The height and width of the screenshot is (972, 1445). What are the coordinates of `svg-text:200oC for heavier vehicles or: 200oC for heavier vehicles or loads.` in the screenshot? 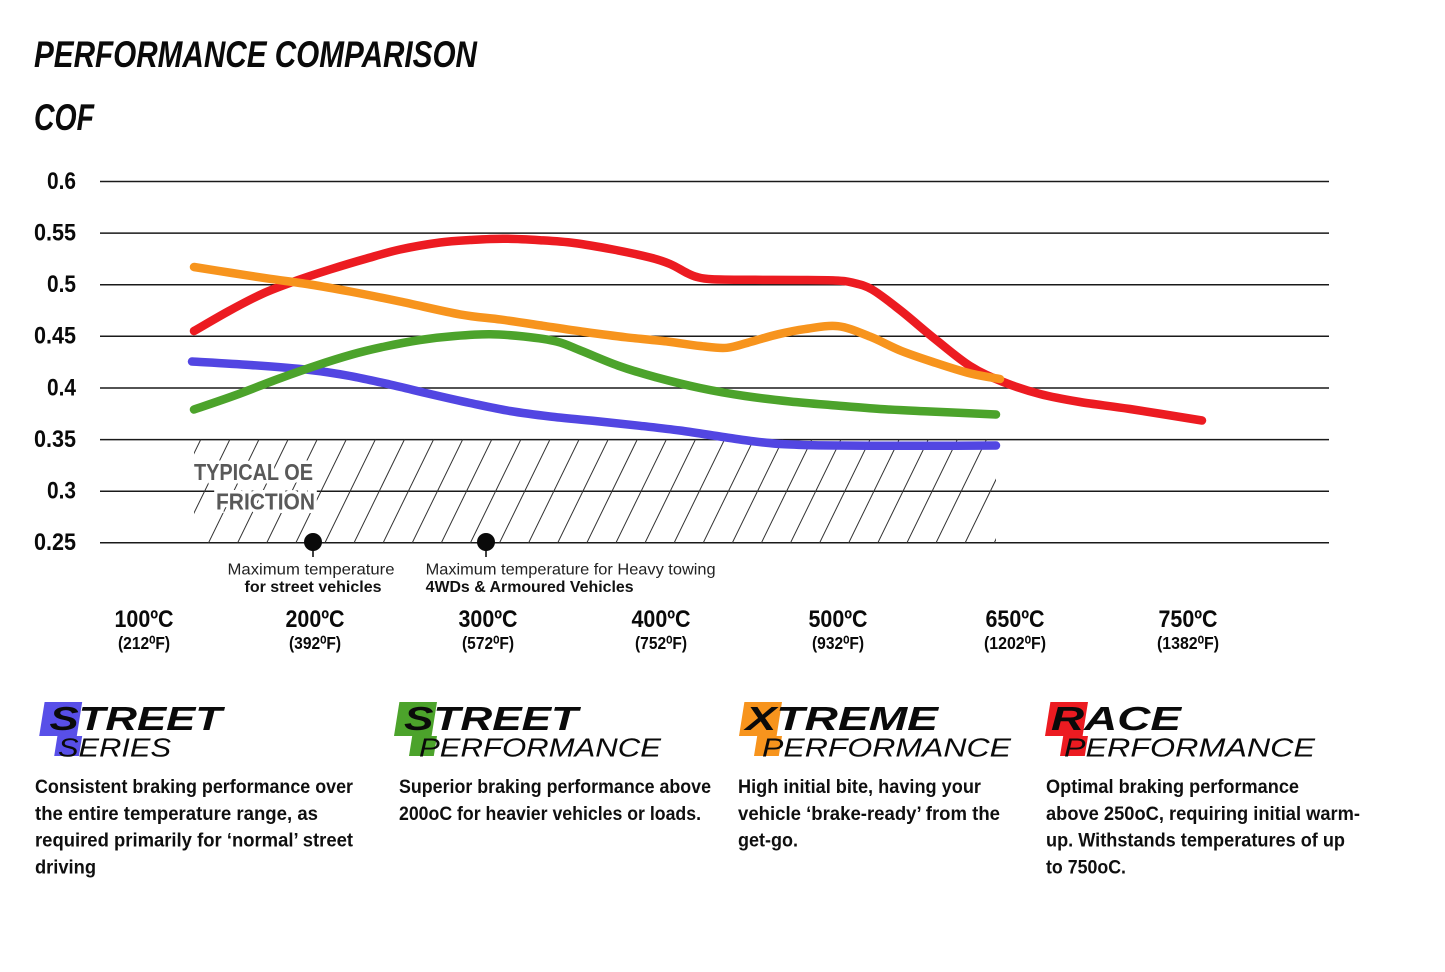 It's located at (550, 814).